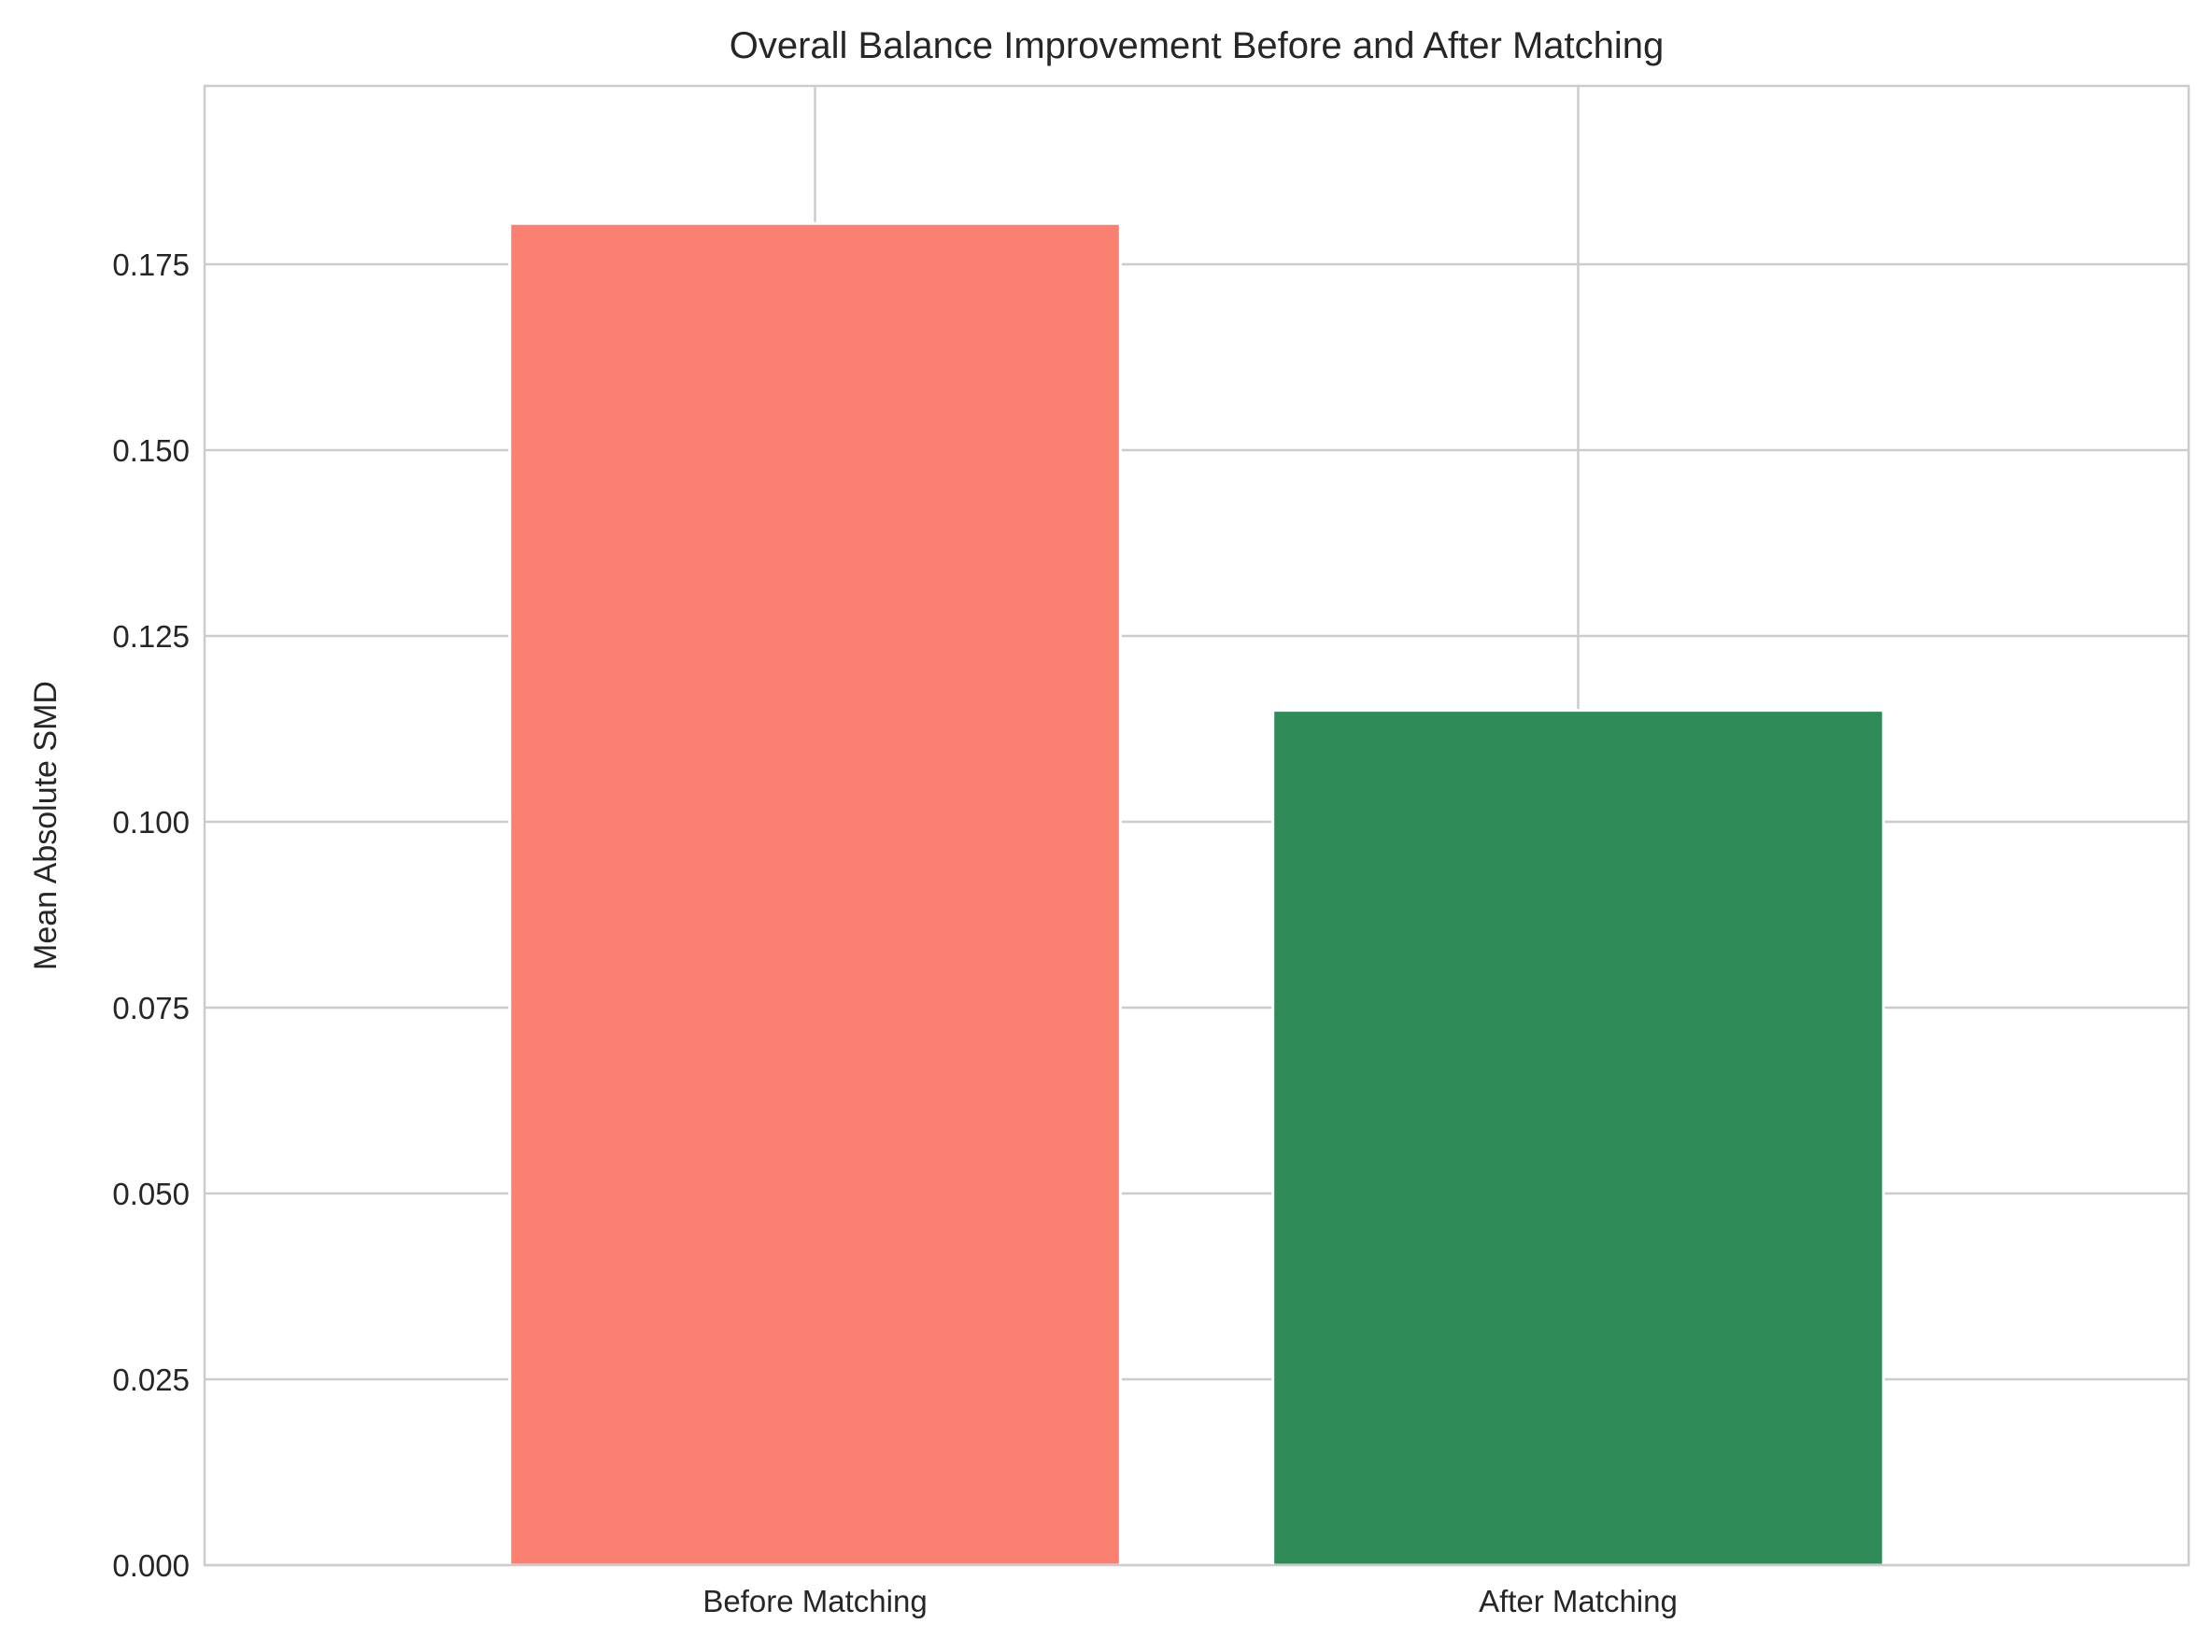 This screenshot has height=1652, width=2212. I want to click on x-tick-label: Before Matching, so click(814, 1601).